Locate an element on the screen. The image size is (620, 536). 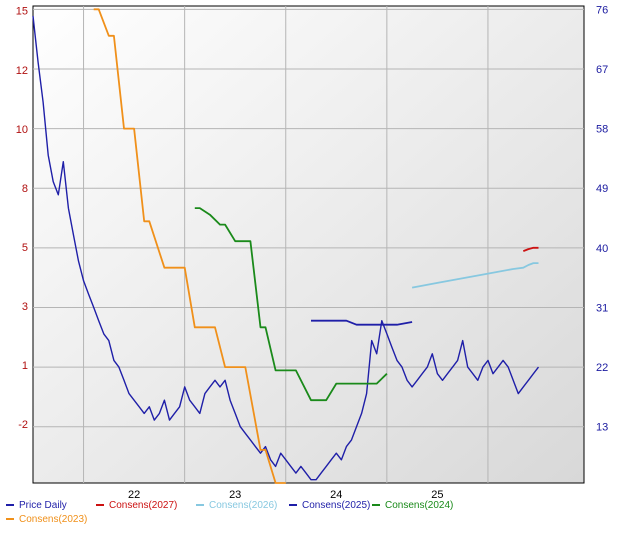
series-line-consens-2025 is located at coordinates (362, 322).